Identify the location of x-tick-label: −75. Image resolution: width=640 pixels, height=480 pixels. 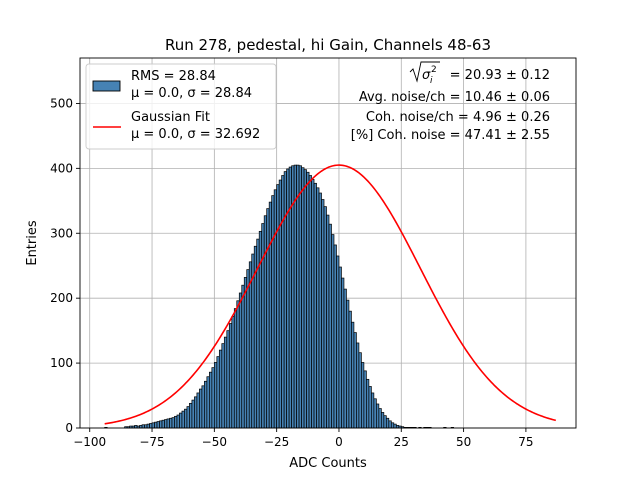
(151, 442).